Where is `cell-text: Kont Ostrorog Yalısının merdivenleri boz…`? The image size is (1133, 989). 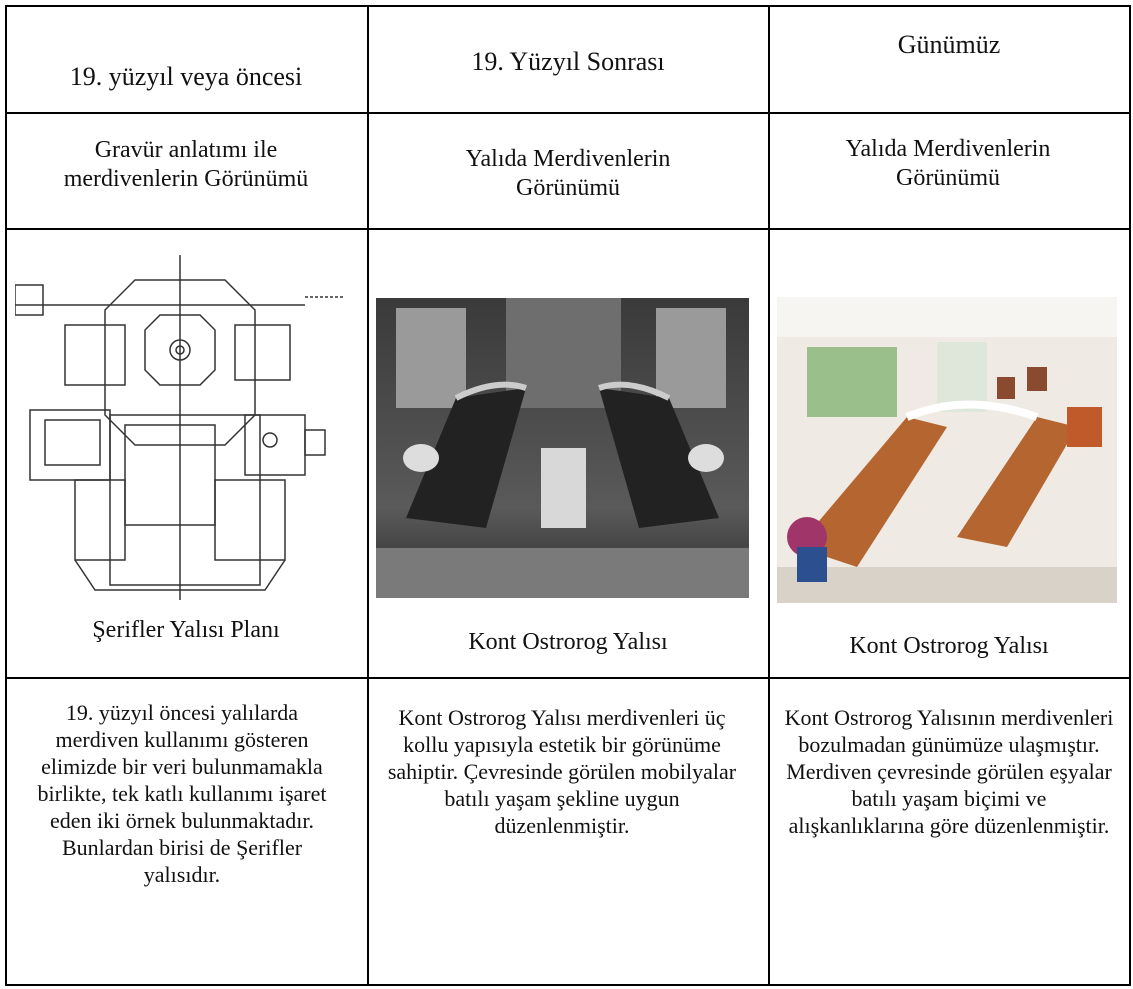
cell-text: Kont Ostrorog Yalısının merdivenleri boz… is located at coordinates (949, 771).